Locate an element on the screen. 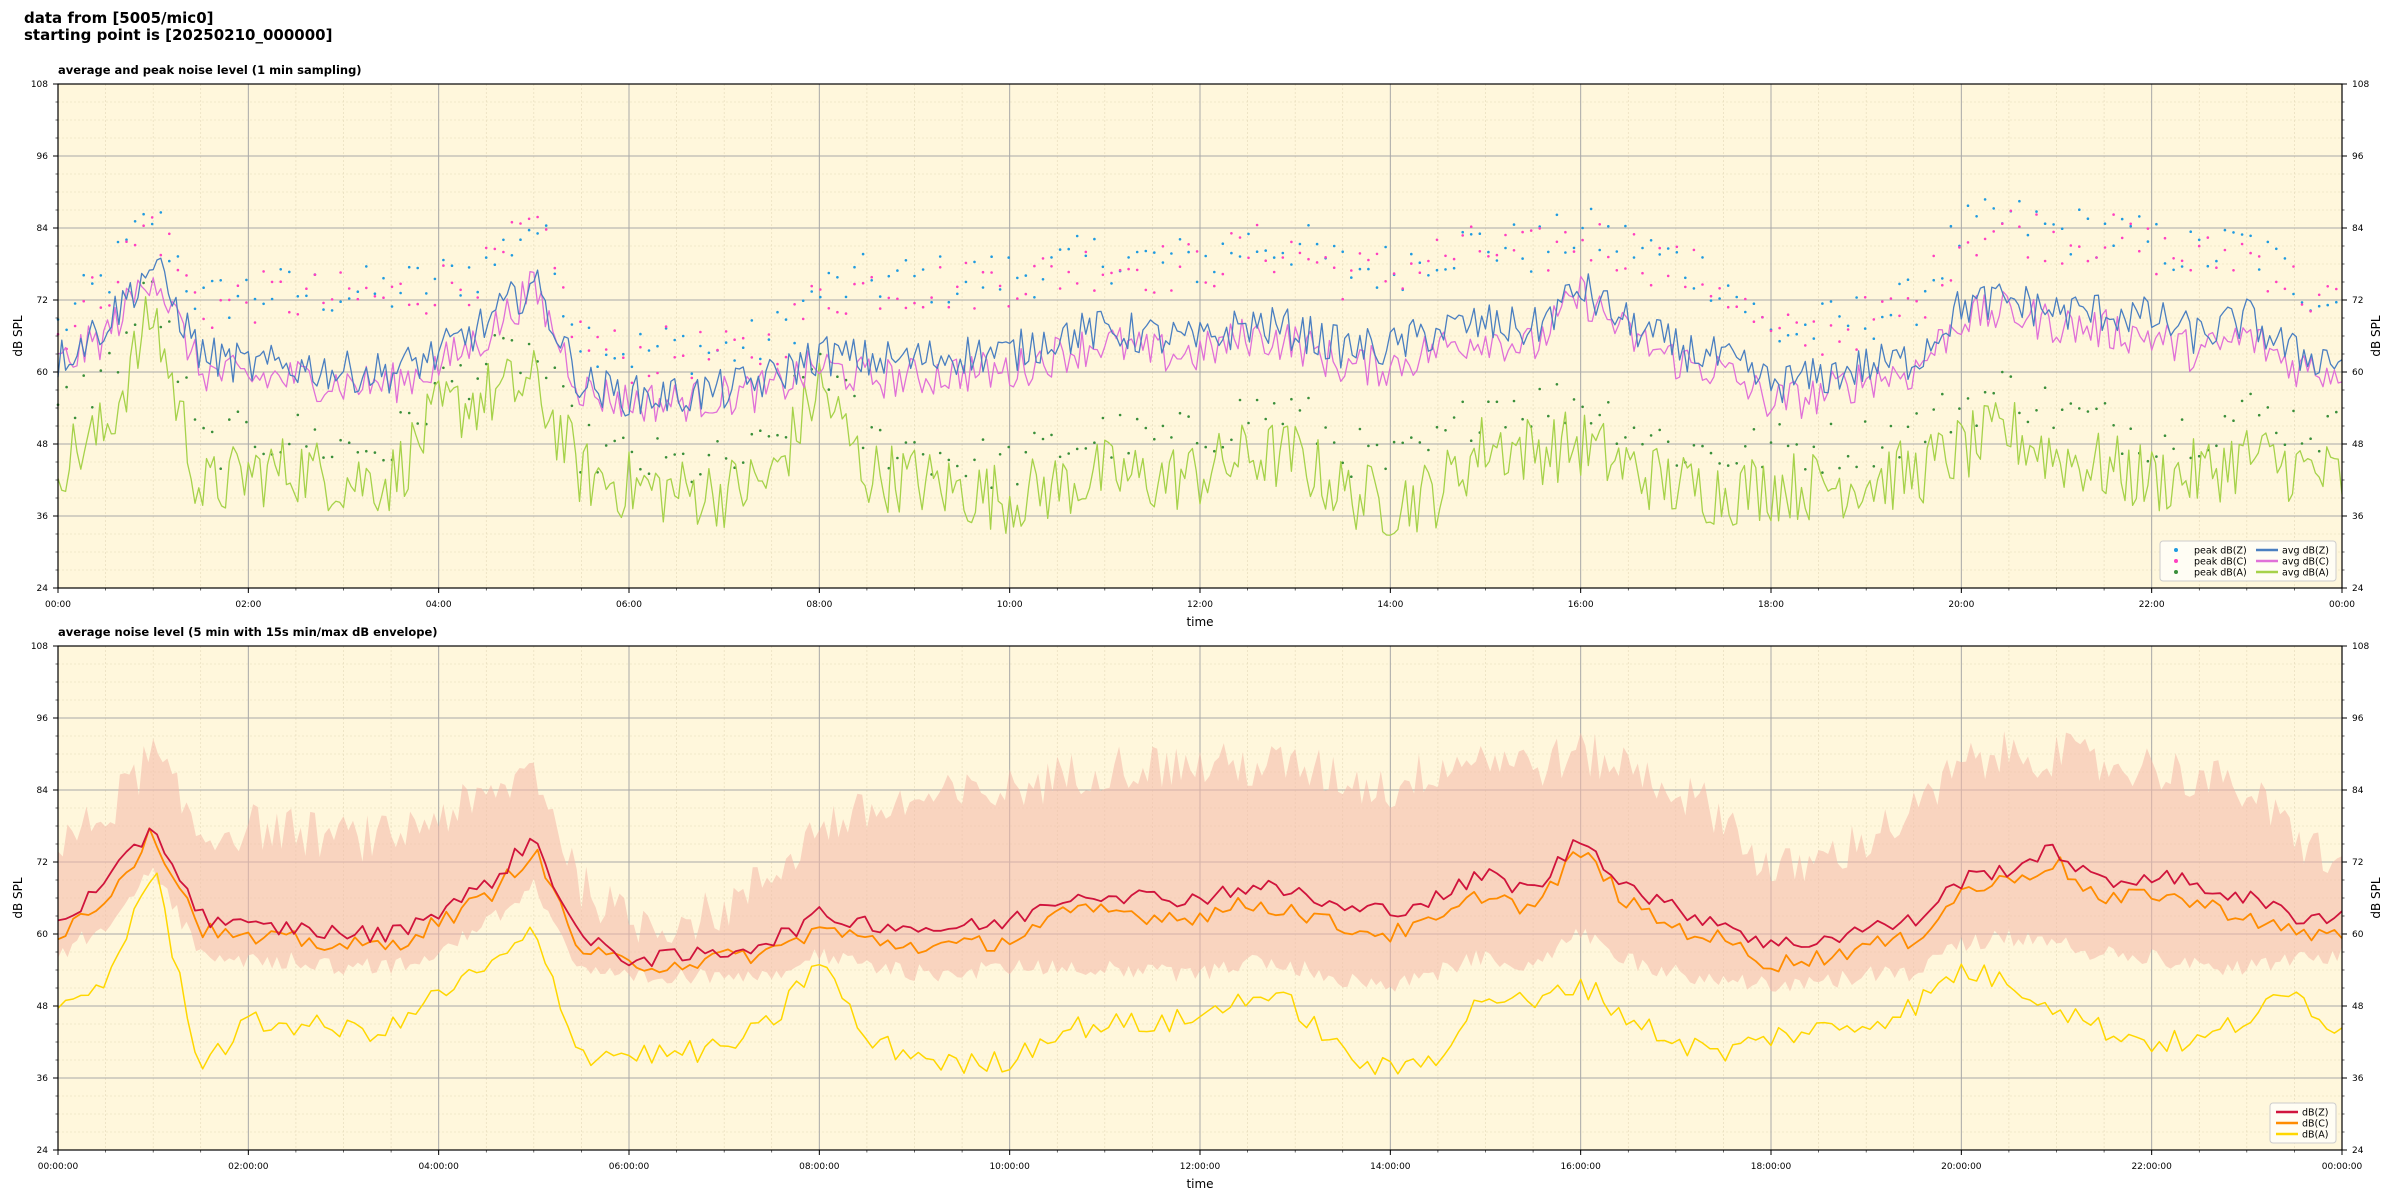  x-tick-label: 10:00 is located at coordinates (1010, 605).